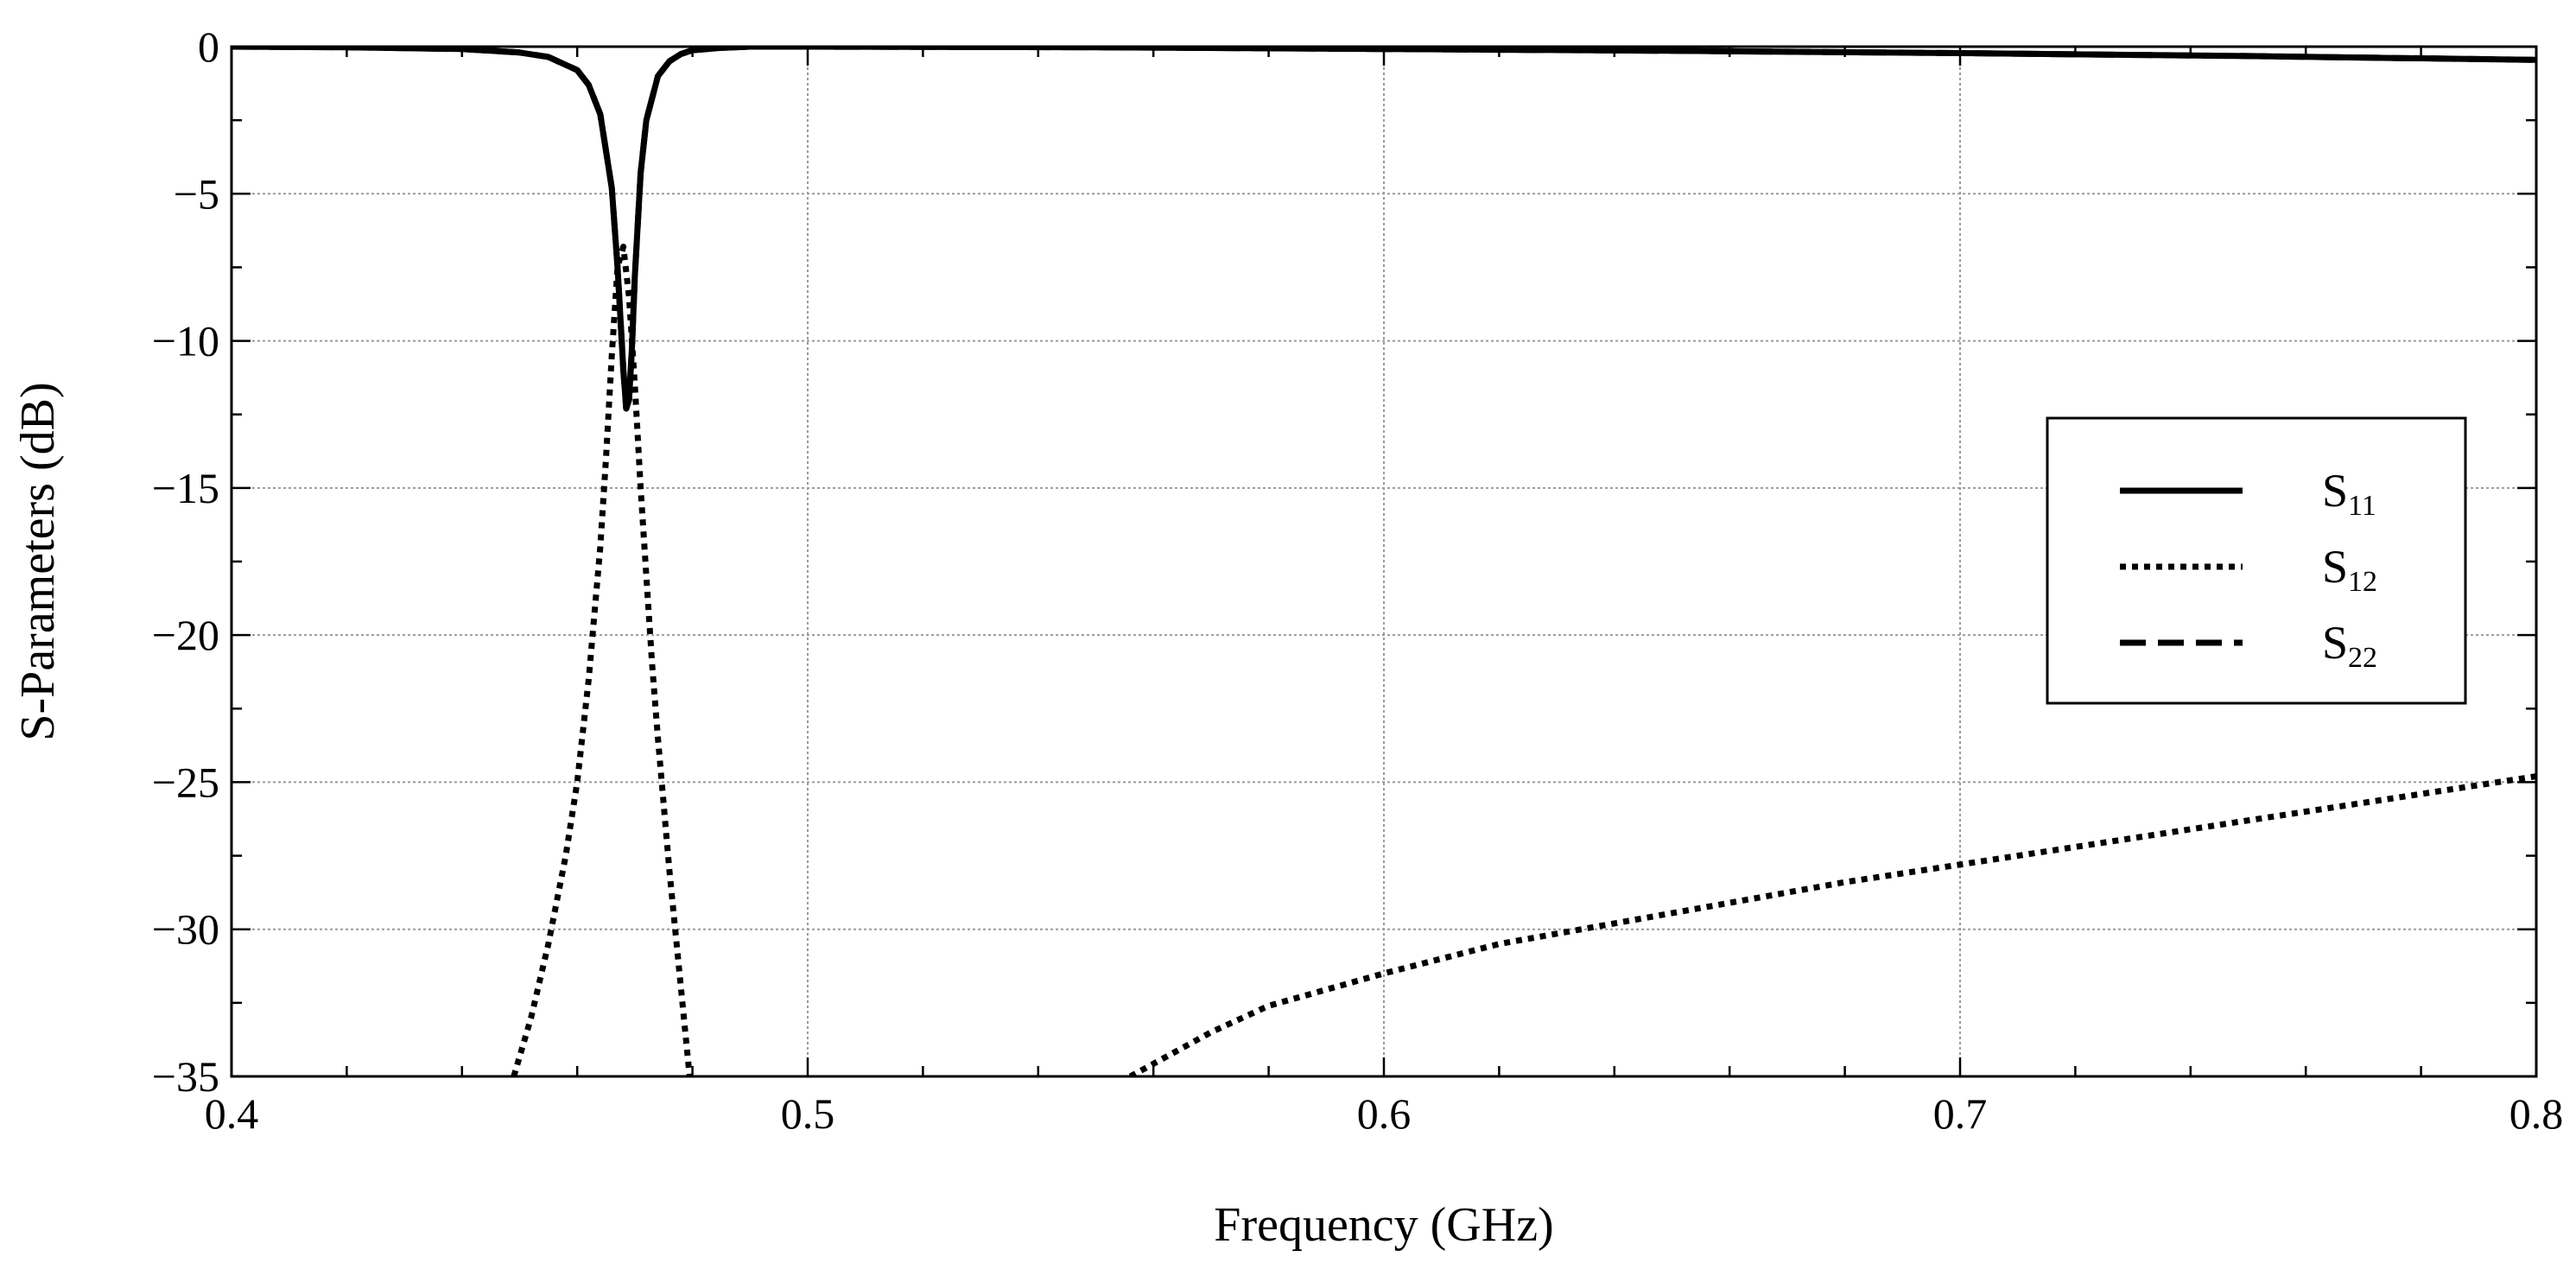 The height and width of the screenshot is (1282, 2576). What do you see at coordinates (1384, 1113) in the screenshot?
I see `x-tick-label: 0.6` at bounding box center [1384, 1113].